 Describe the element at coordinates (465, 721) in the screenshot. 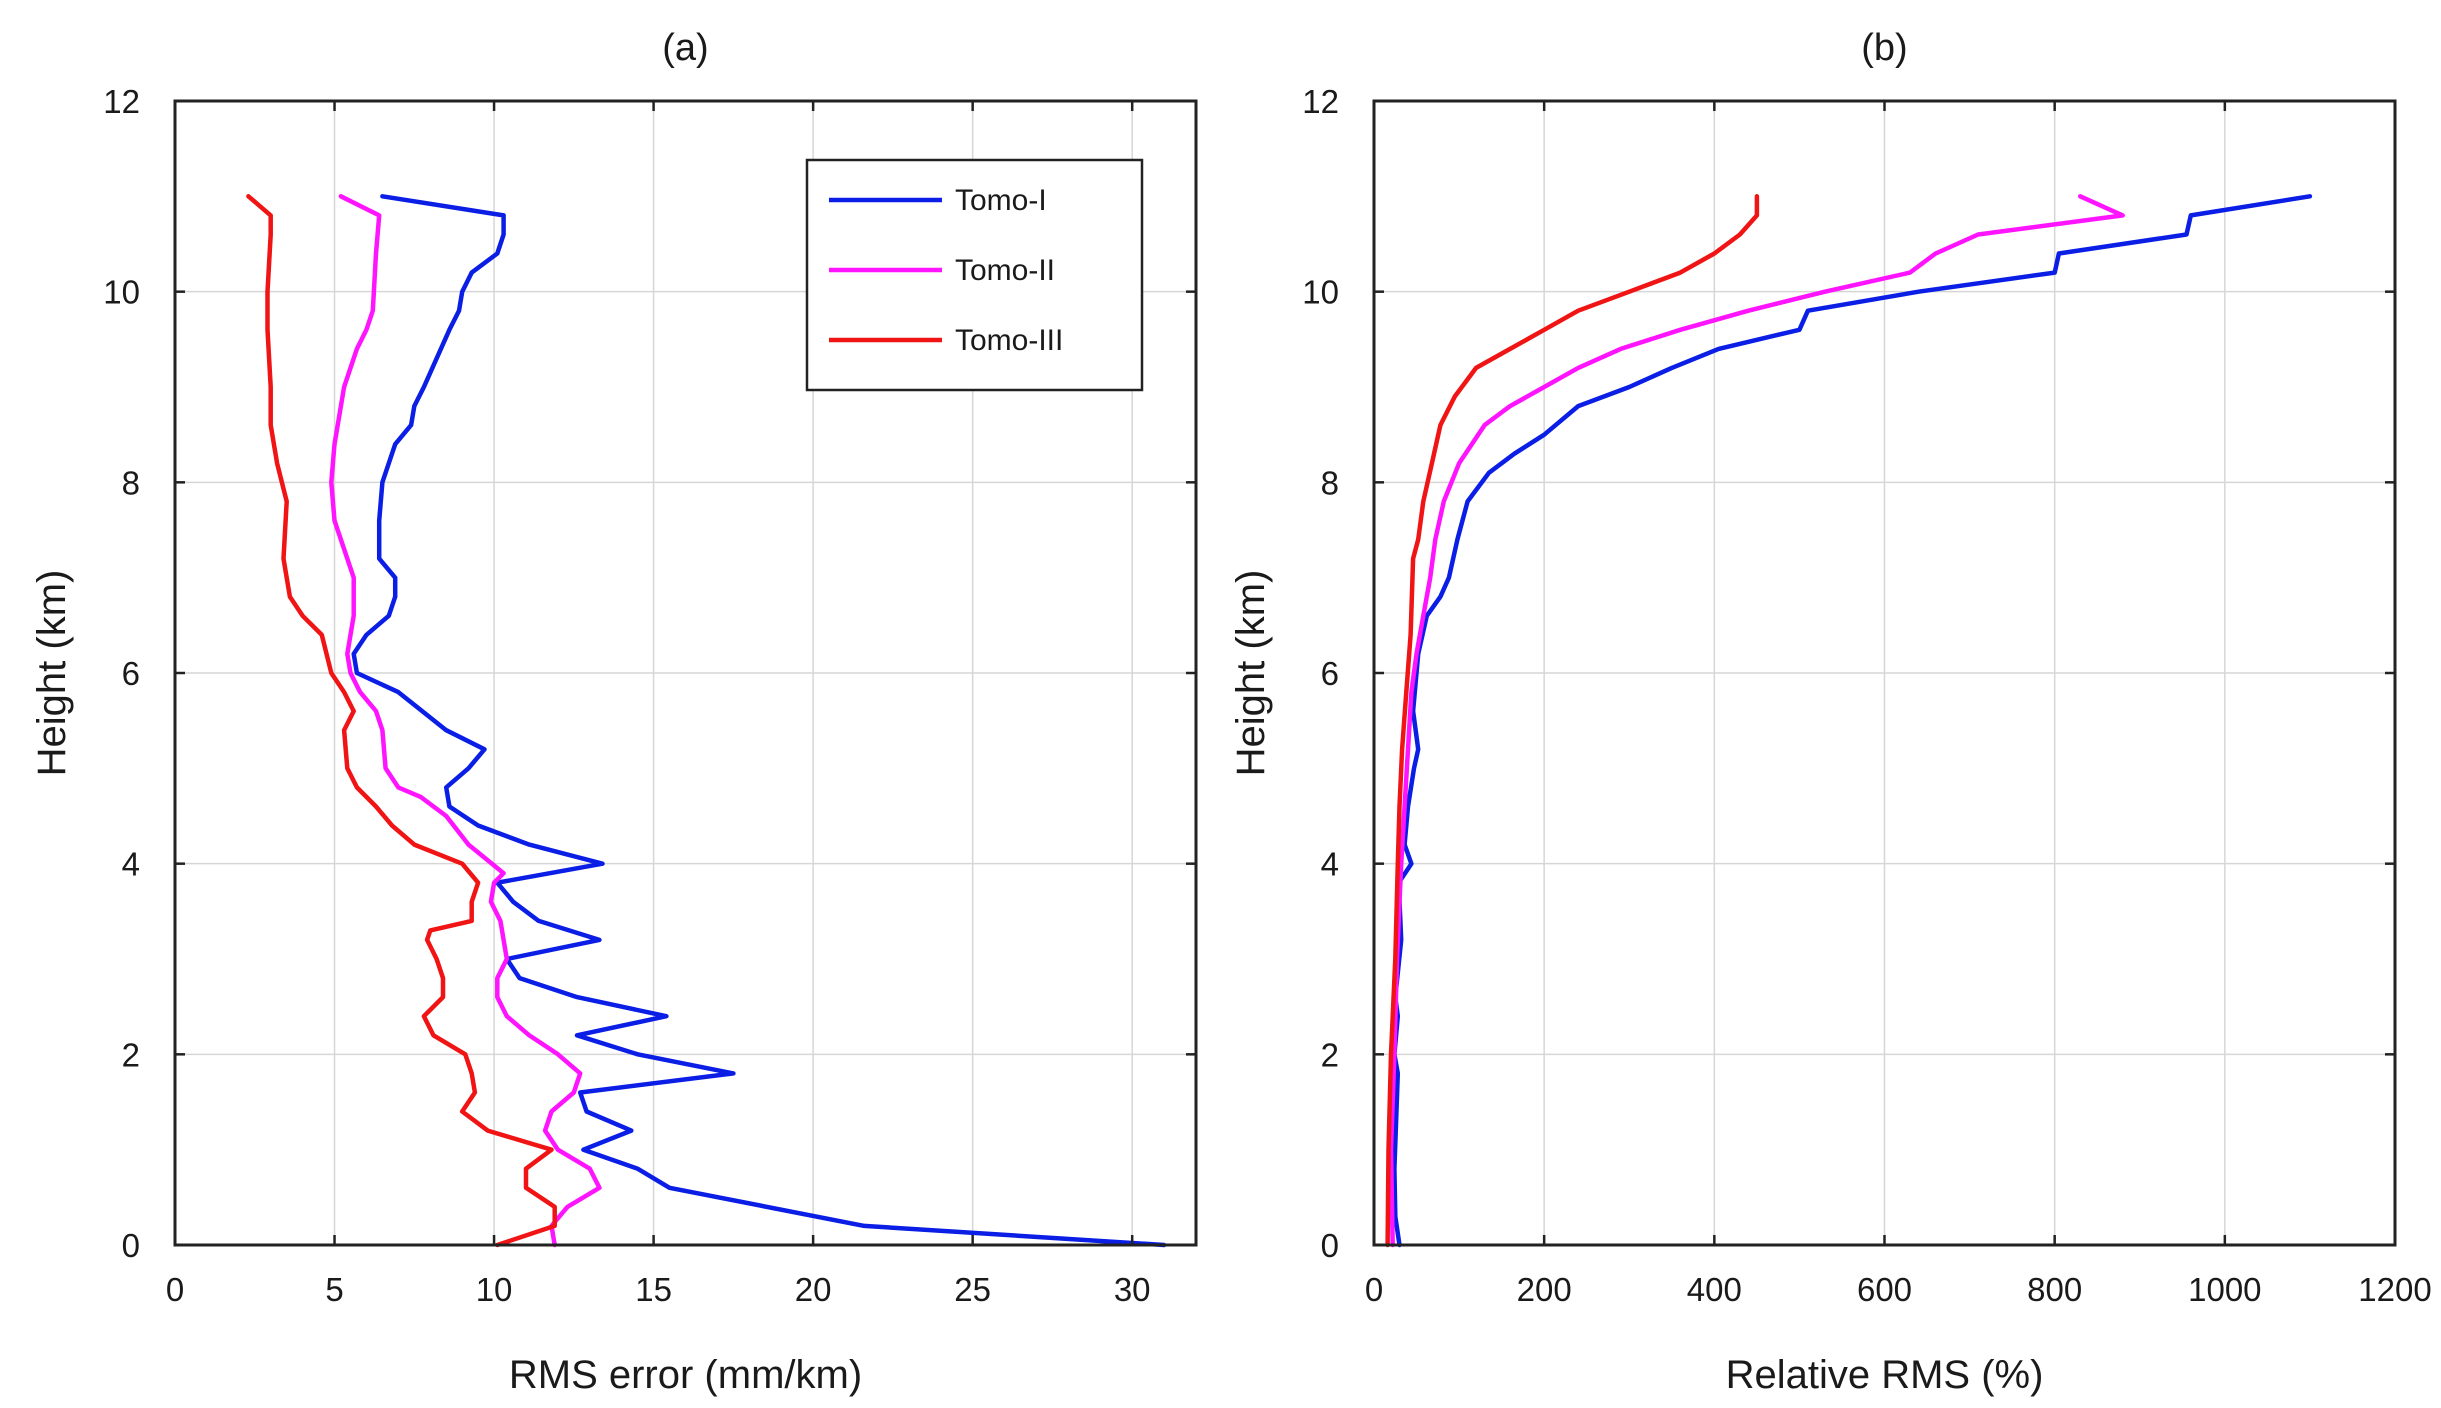

I see `panel-a-series-tomo-ii` at that location.